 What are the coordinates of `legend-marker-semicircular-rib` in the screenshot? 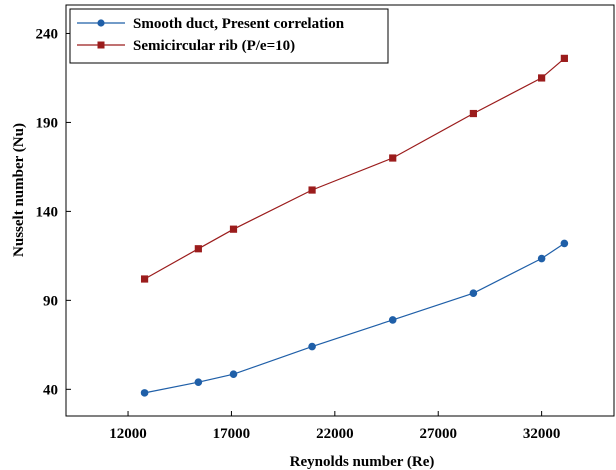 It's located at (101, 45).